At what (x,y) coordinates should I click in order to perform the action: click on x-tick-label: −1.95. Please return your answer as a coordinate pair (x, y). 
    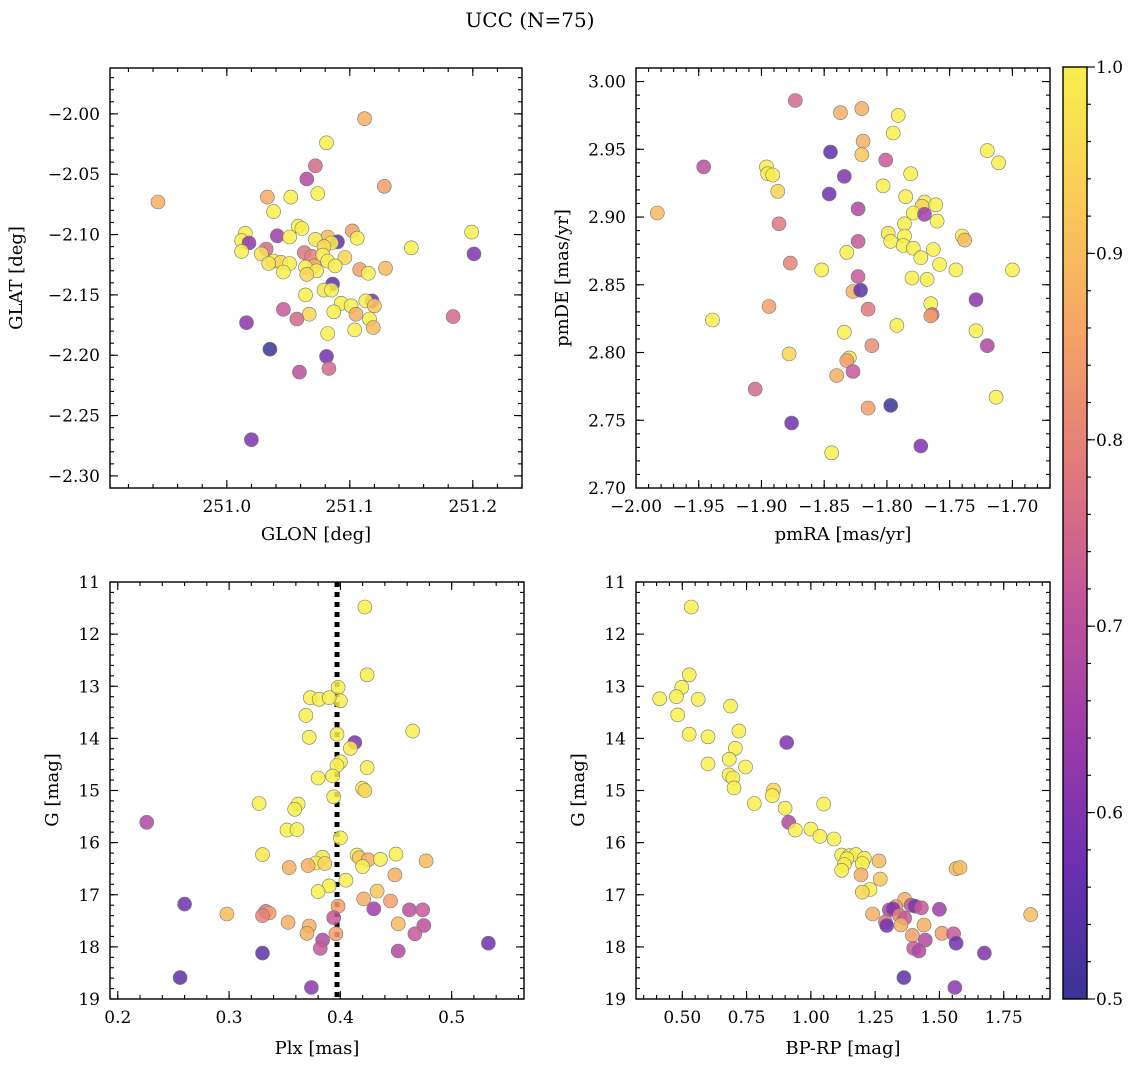
    Looking at the image, I should click on (699, 507).